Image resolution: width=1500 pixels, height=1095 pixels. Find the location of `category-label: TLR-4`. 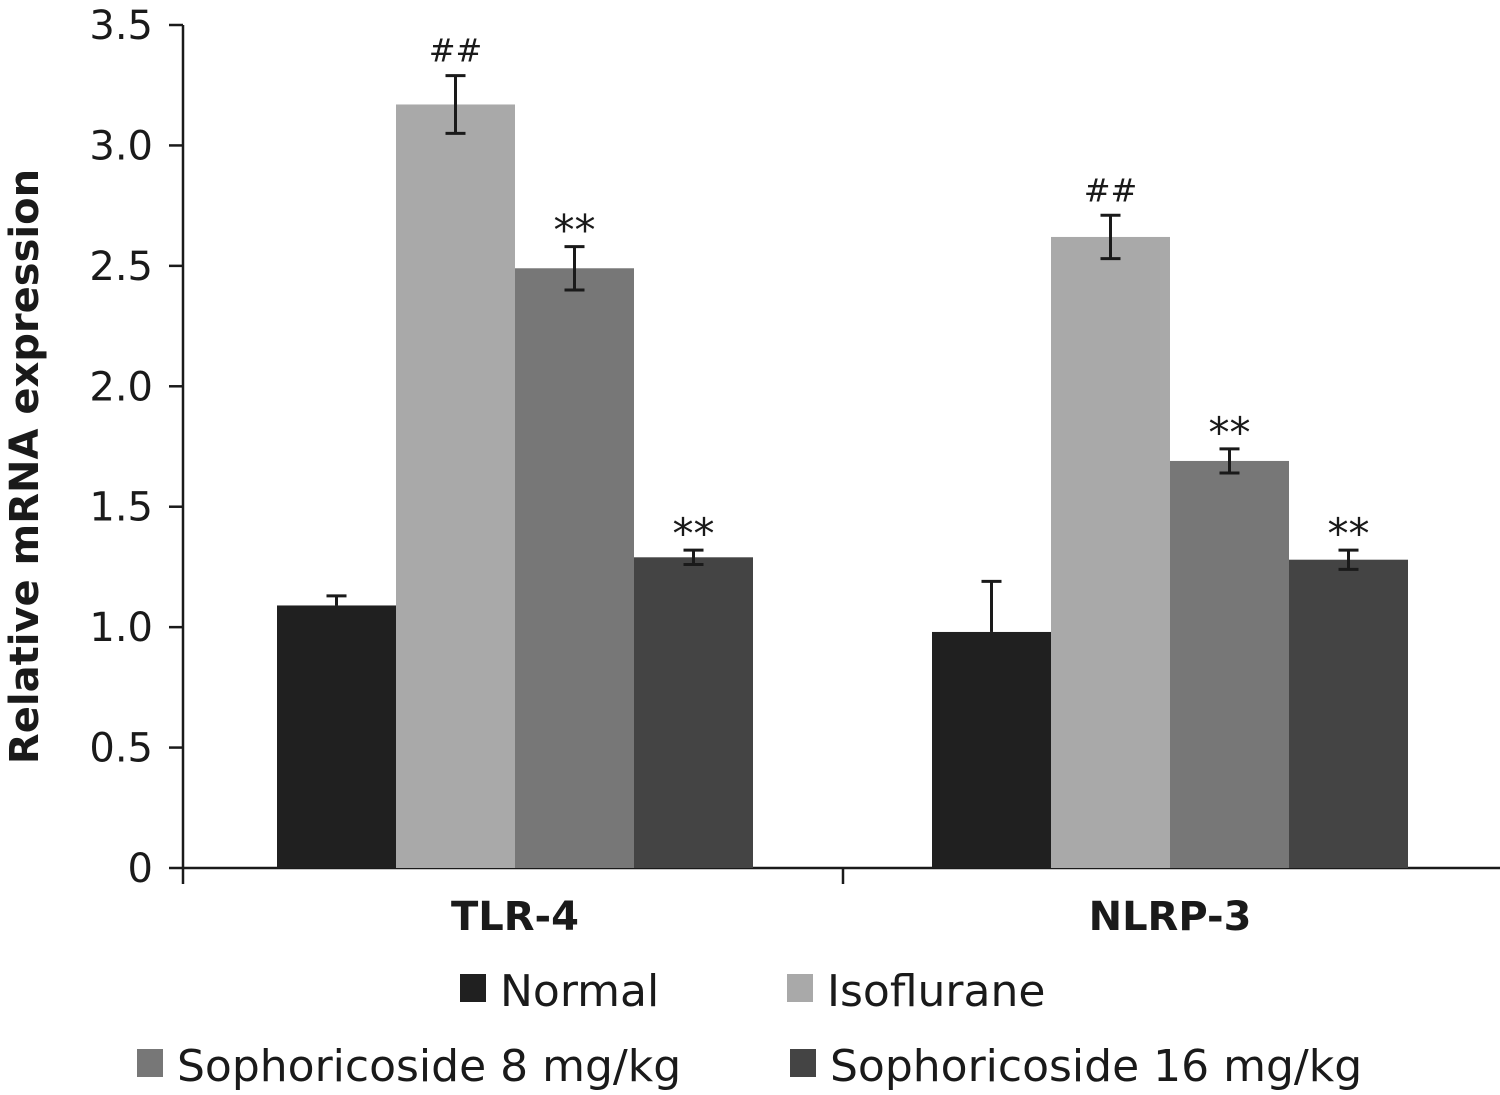

category-label: TLR-4 is located at coordinates (515, 917).